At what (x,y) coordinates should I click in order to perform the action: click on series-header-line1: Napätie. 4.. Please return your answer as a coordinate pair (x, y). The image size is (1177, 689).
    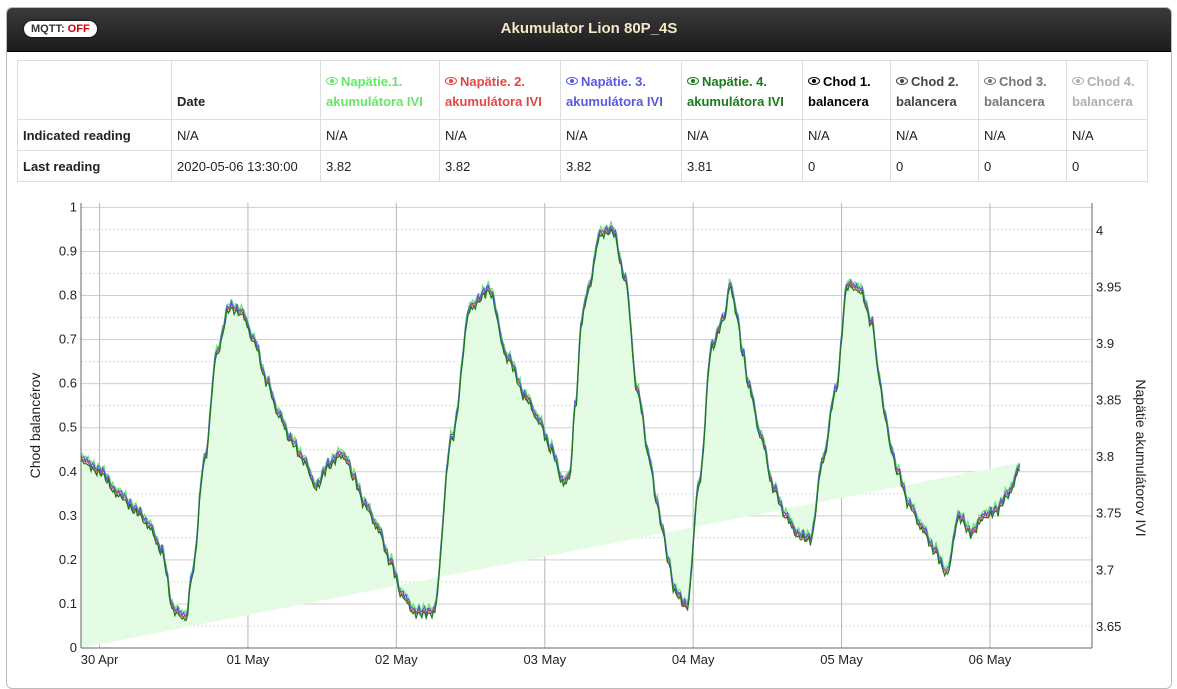
    Looking at the image, I should click on (735, 81).